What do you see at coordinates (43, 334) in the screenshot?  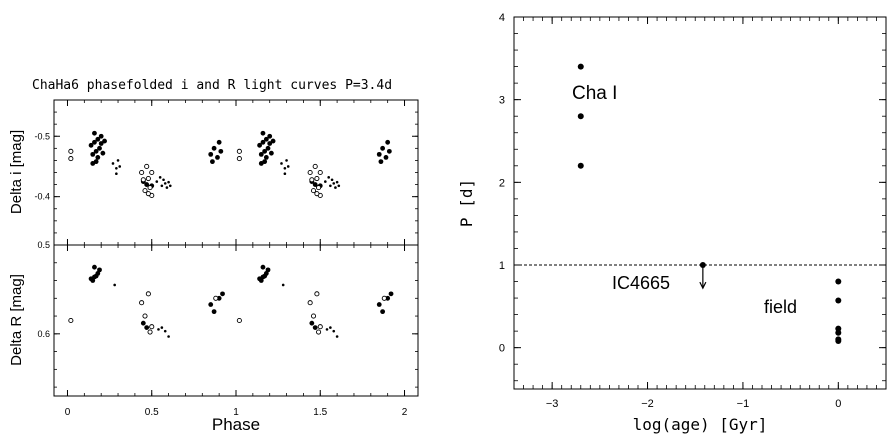 I see `y-tick-label: 0.6` at bounding box center [43, 334].